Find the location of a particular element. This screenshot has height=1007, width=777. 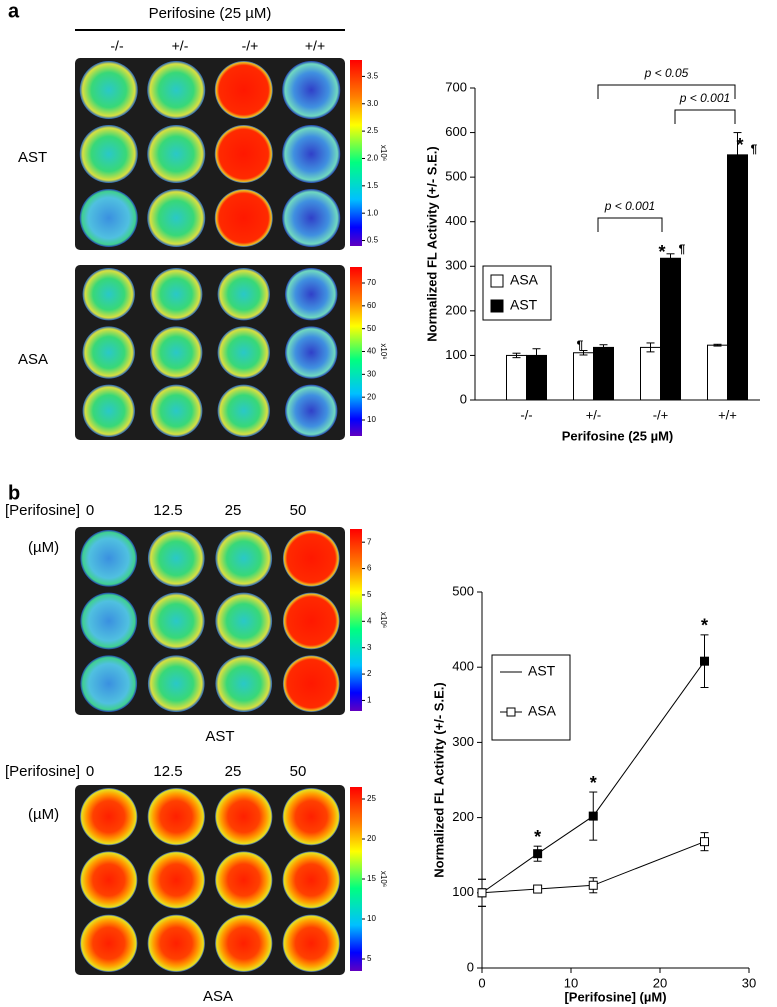

colorbar-tick-label: 5 is located at coordinates (369, 958).